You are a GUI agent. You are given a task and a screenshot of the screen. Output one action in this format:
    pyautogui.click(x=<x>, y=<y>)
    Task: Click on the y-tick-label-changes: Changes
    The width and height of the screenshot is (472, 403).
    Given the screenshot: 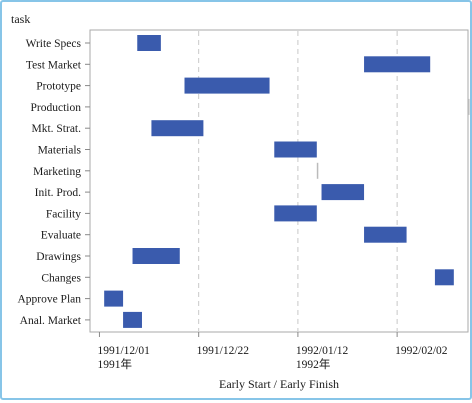 What is the action you would take?
    pyautogui.click(x=61, y=278)
    